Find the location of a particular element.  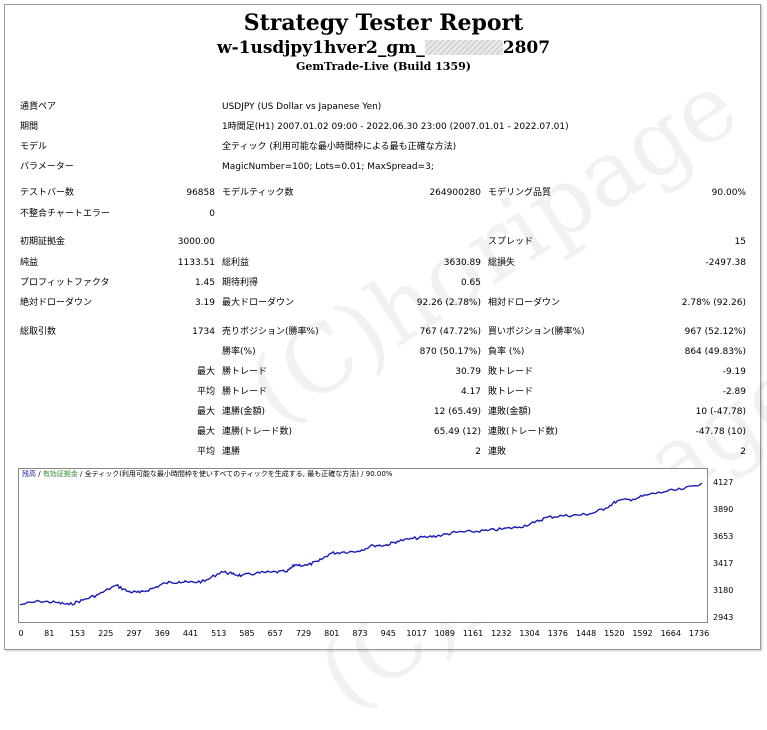

max-consecutive-loss-value: -47.78 (10) is located at coordinates (720, 432).